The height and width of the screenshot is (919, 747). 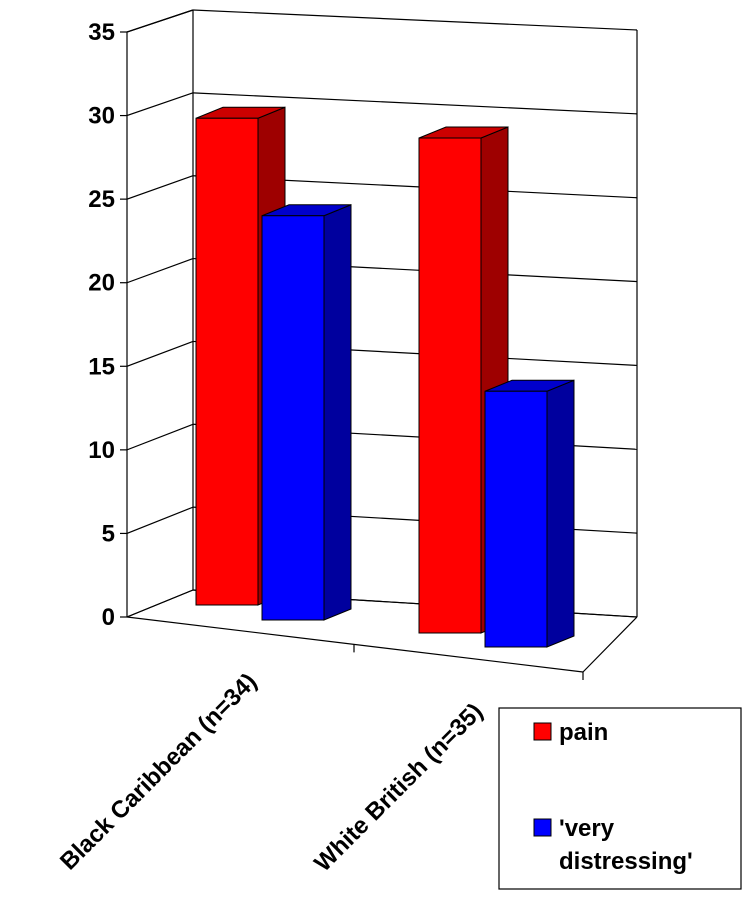 I want to click on y-tick-label: 30, so click(x=101, y=116).